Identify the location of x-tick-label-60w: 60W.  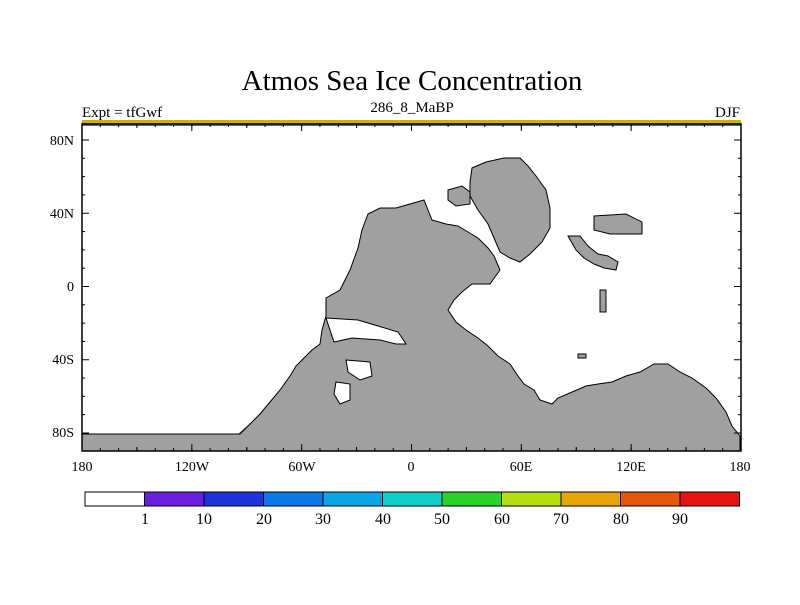
(302, 467).